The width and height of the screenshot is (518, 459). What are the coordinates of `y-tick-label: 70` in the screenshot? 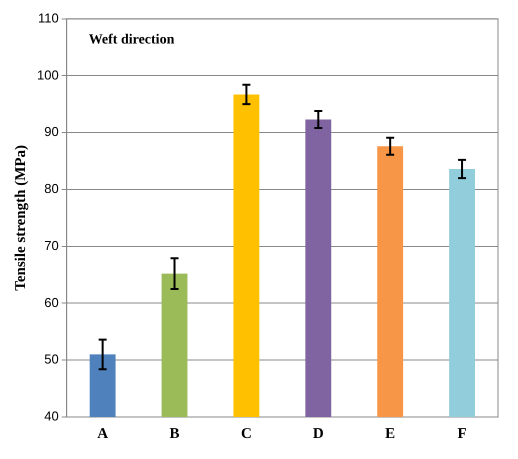 It's located at (51, 245).